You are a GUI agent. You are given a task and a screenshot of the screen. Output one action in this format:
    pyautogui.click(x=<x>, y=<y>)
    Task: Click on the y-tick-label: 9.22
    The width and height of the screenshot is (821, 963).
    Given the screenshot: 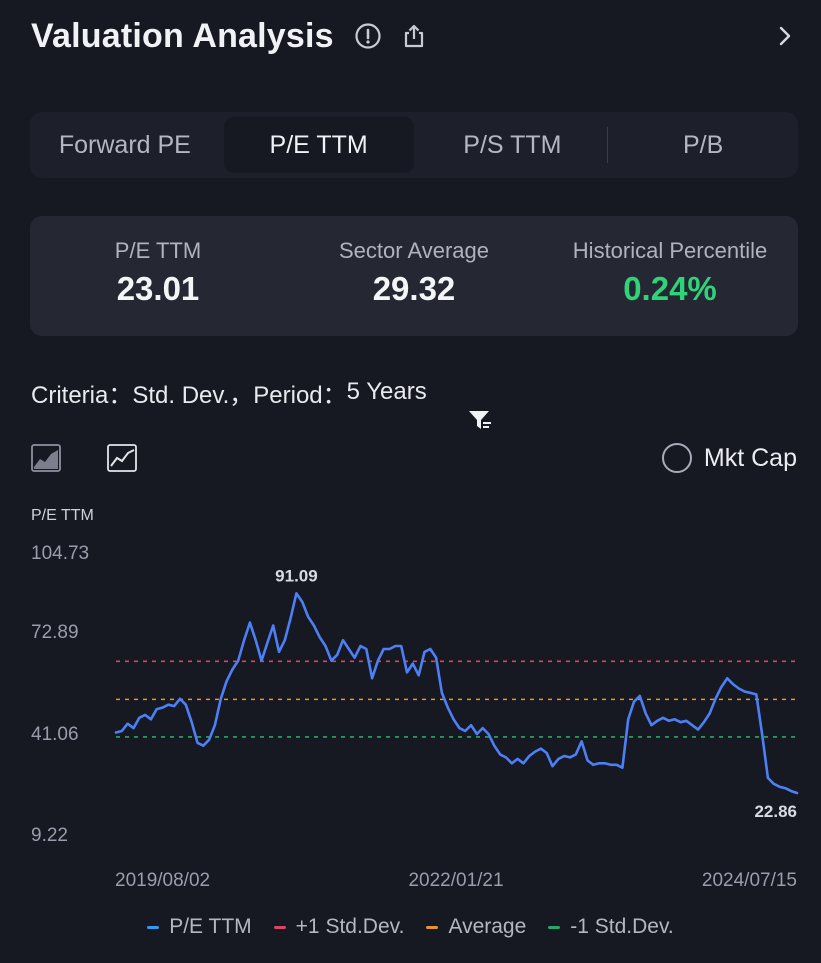 What is the action you would take?
    pyautogui.click(x=49, y=835)
    